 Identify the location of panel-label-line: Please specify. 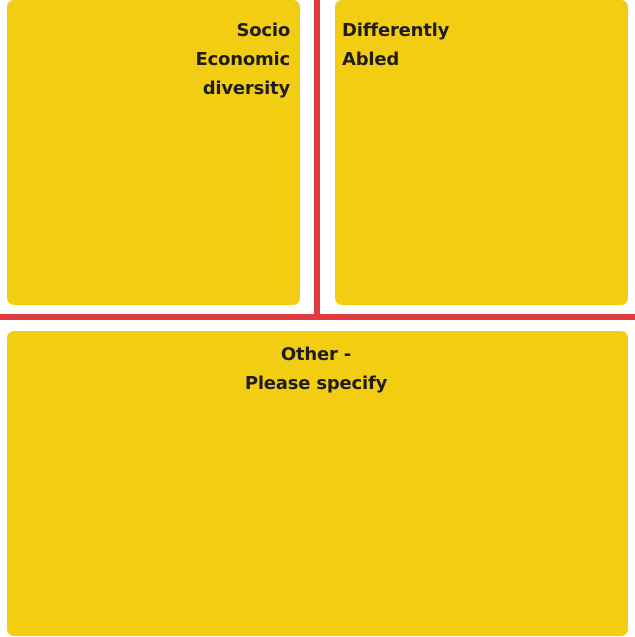
(316, 383).